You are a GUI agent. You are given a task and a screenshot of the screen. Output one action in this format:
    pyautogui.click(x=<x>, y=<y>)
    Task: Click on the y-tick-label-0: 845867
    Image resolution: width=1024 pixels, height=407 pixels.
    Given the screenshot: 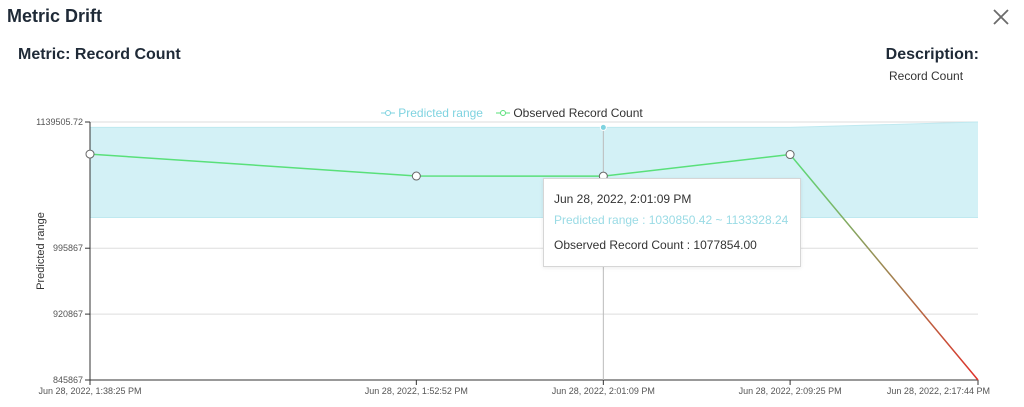 What is the action you would take?
    pyautogui.click(x=68, y=380)
    